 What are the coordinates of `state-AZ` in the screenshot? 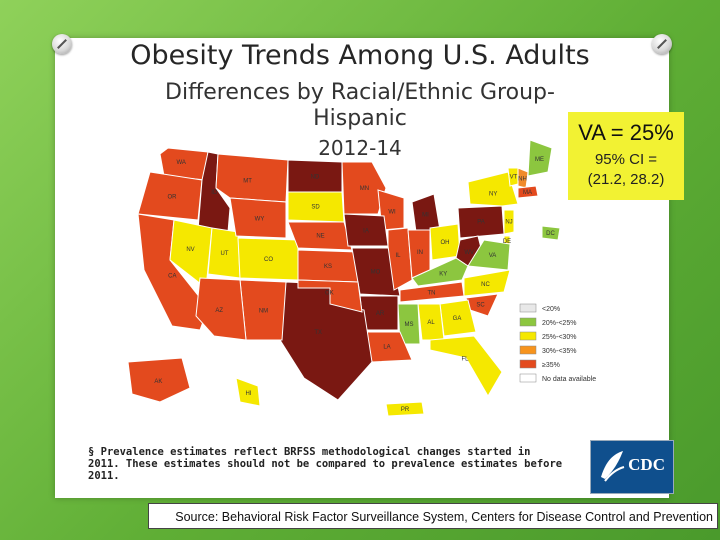 It's located at (221, 309).